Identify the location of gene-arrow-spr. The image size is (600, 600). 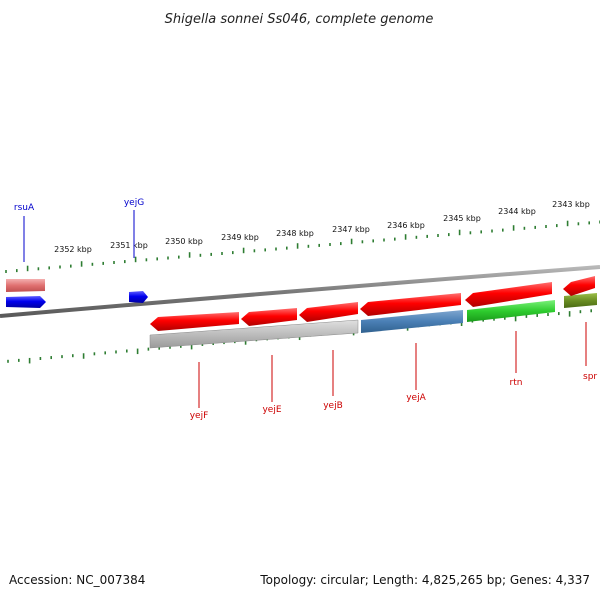
(579, 286).